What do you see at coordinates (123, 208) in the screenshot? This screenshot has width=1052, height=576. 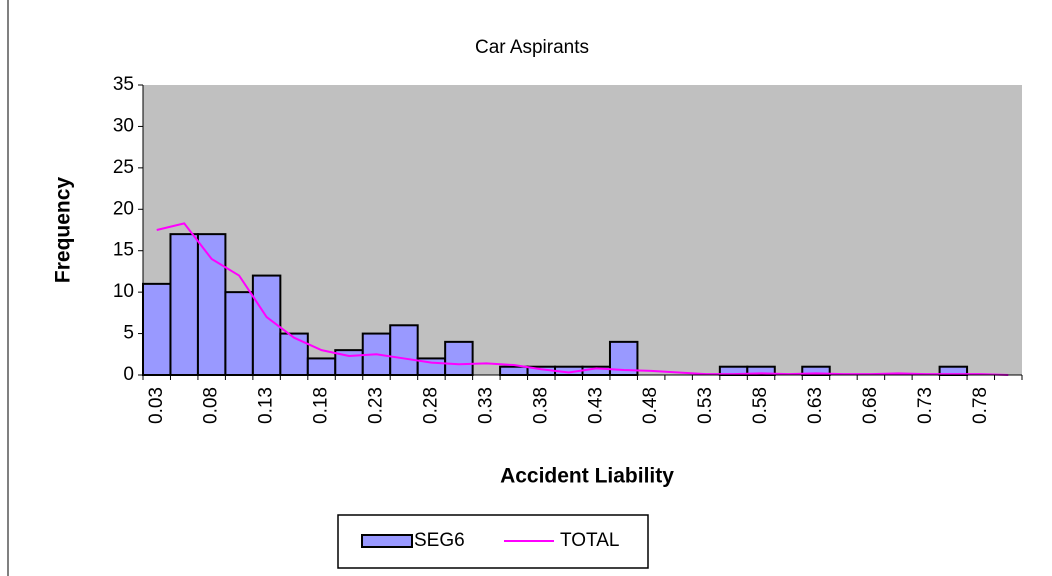 I see `y-tick-label: 20` at bounding box center [123, 208].